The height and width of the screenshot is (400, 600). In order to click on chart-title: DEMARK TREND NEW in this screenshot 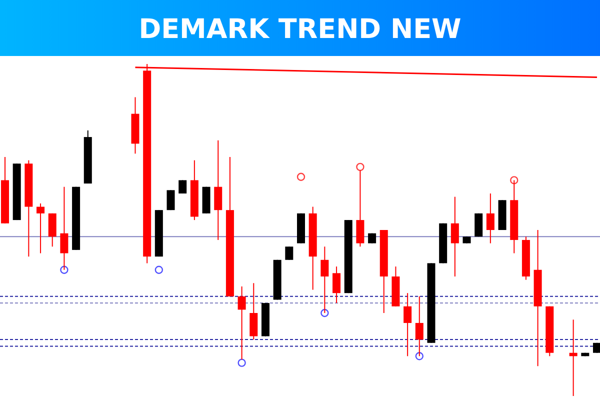, I will do `click(300, 29)`.